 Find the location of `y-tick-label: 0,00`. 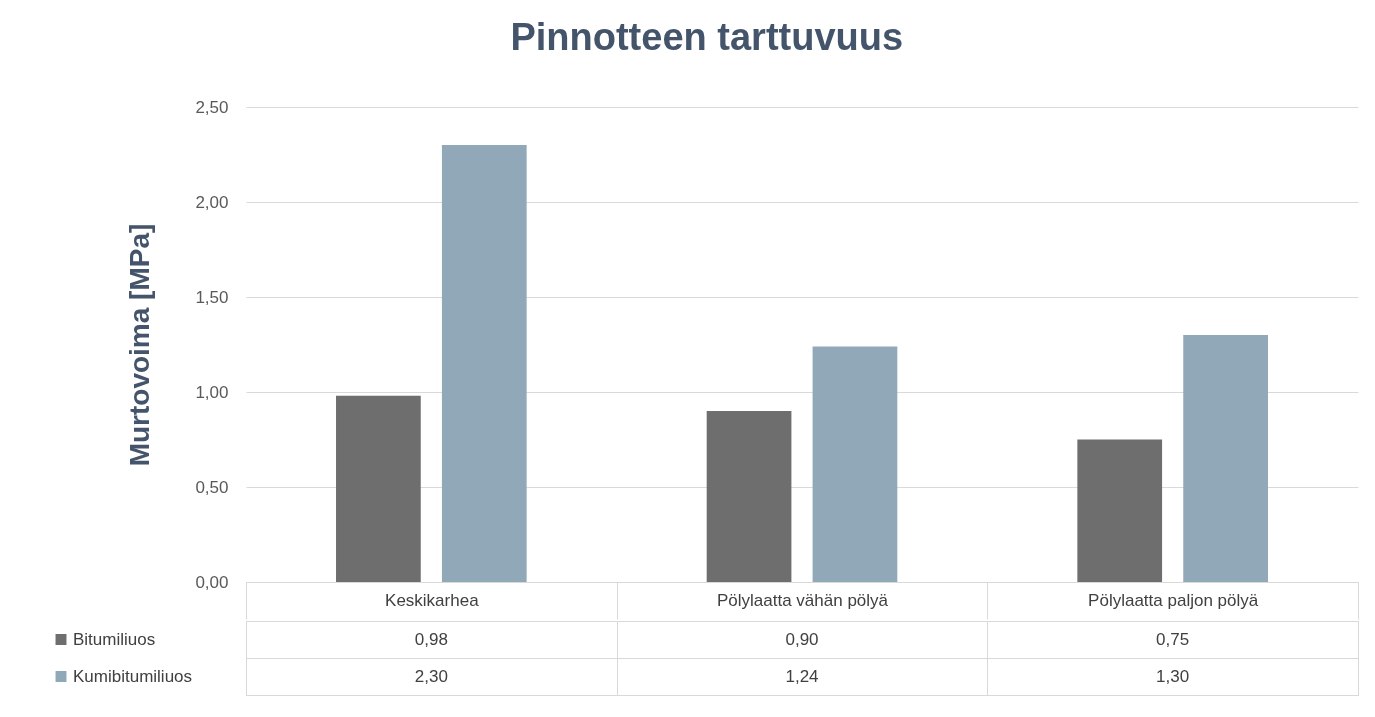

y-tick-label: 0,00 is located at coordinates (212, 582).